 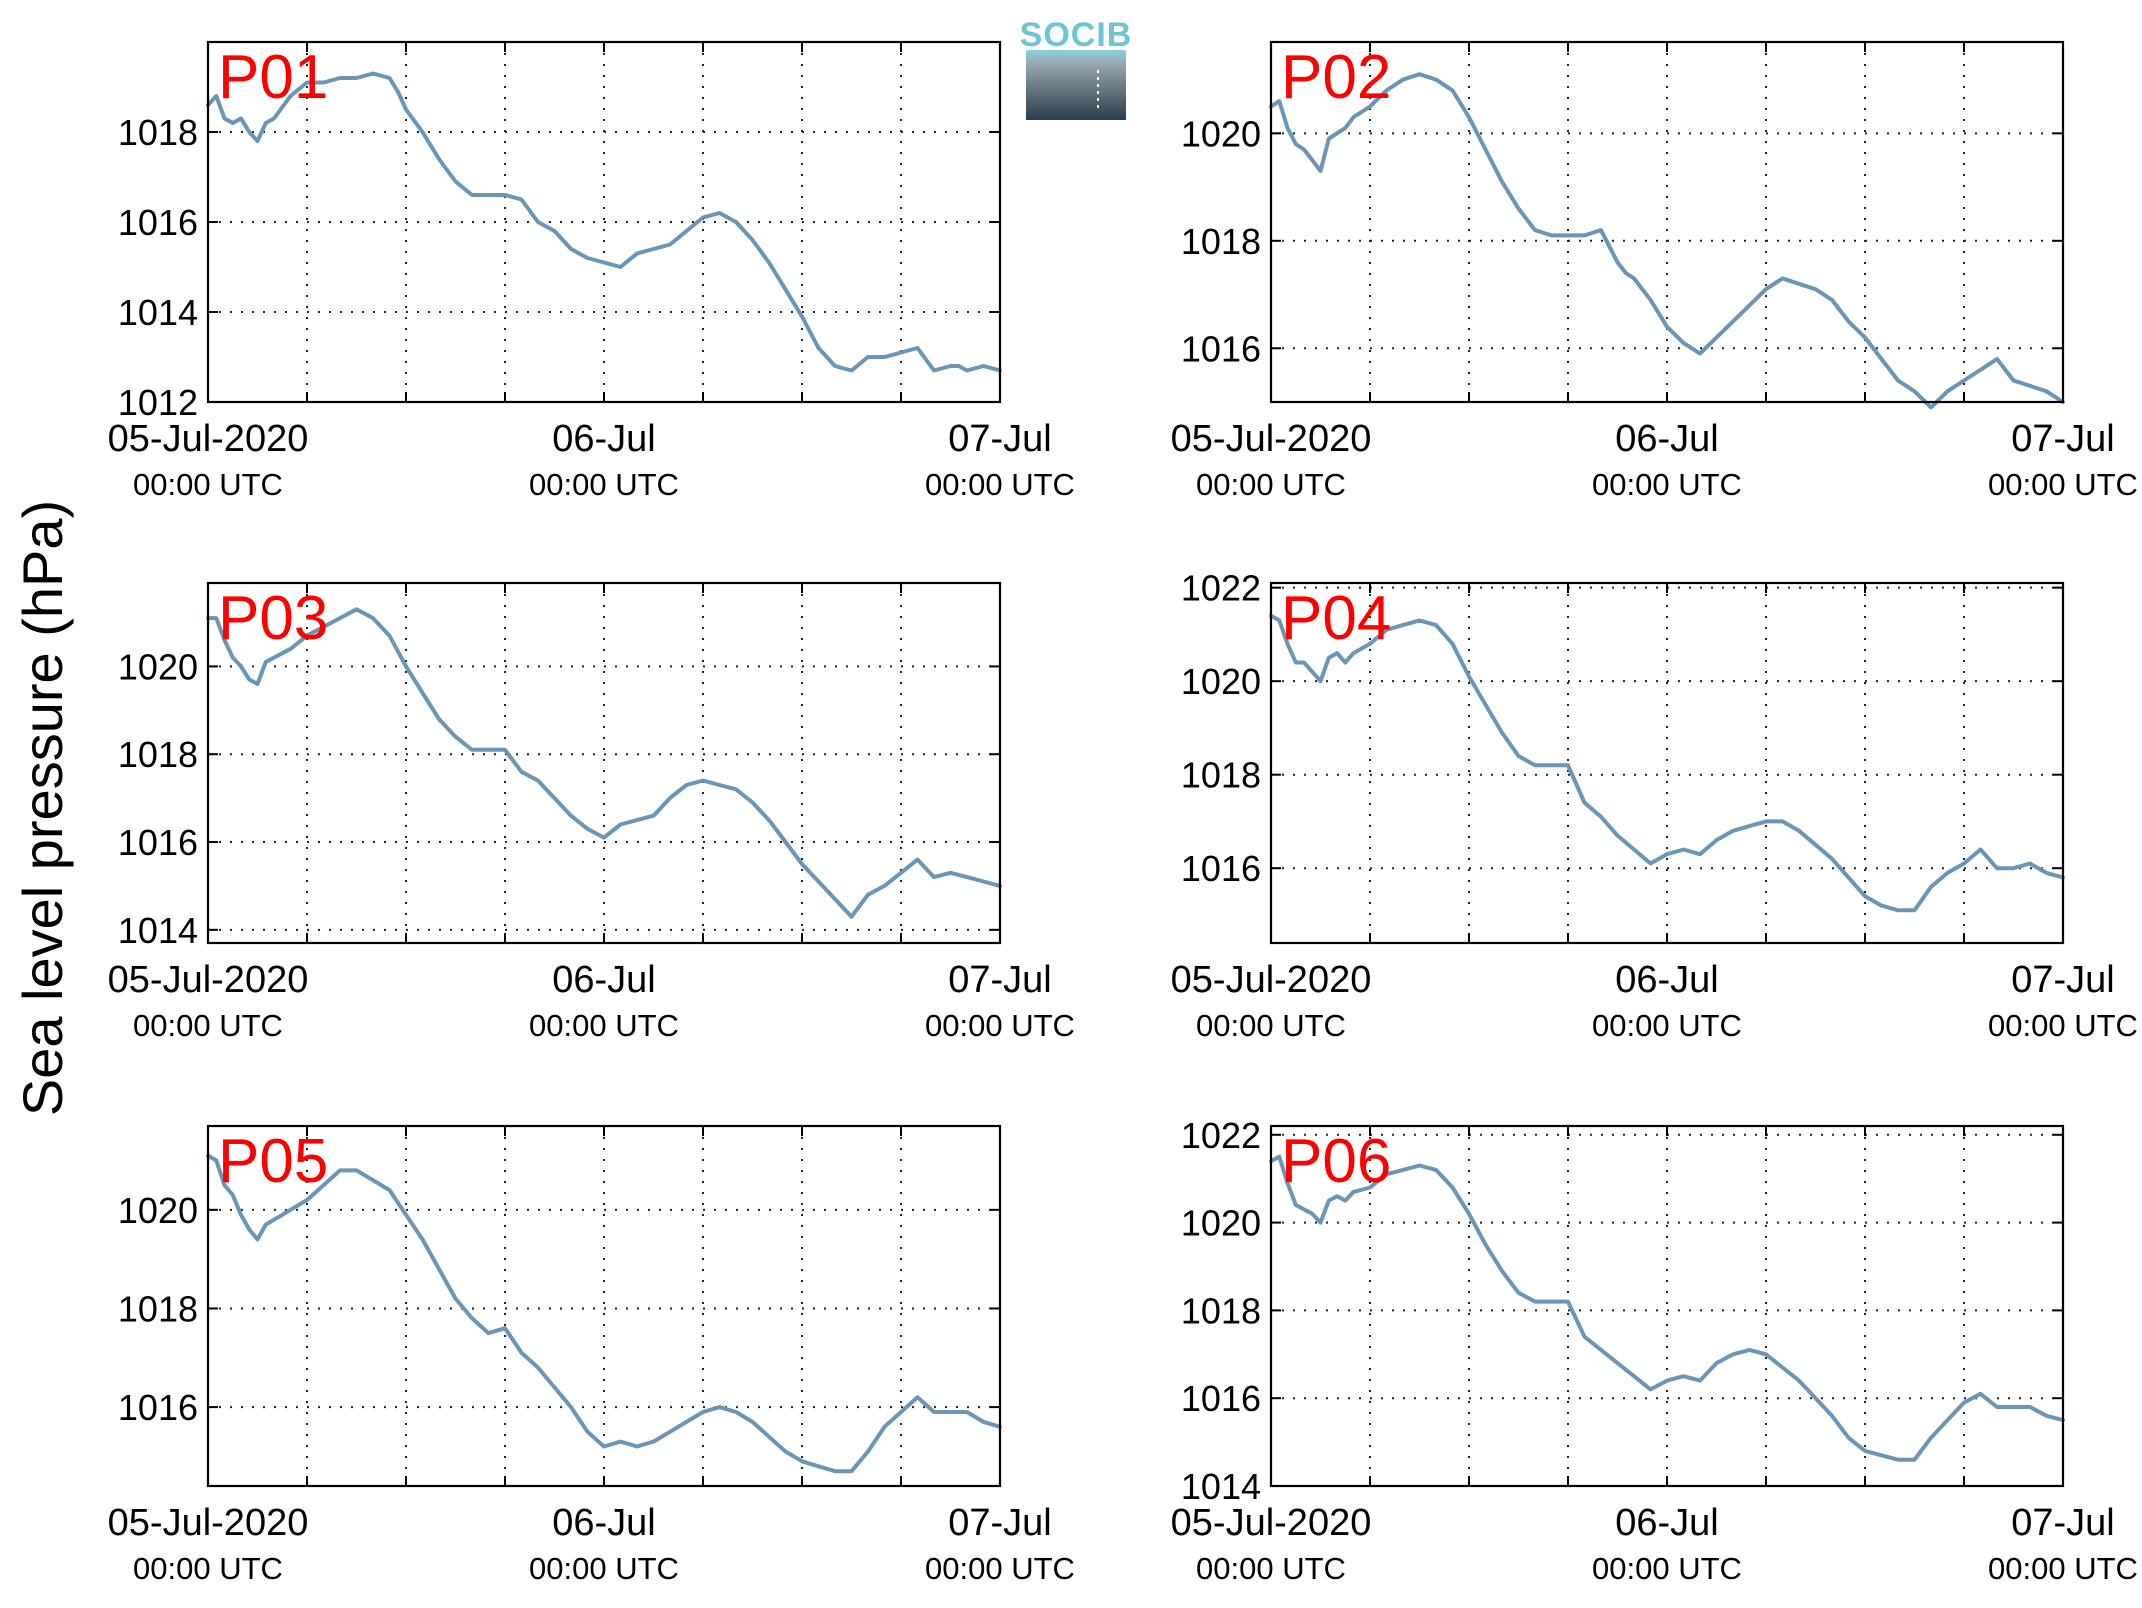 What do you see at coordinates (158, 402) in the screenshot?
I see `y-tick-label: 1012` at bounding box center [158, 402].